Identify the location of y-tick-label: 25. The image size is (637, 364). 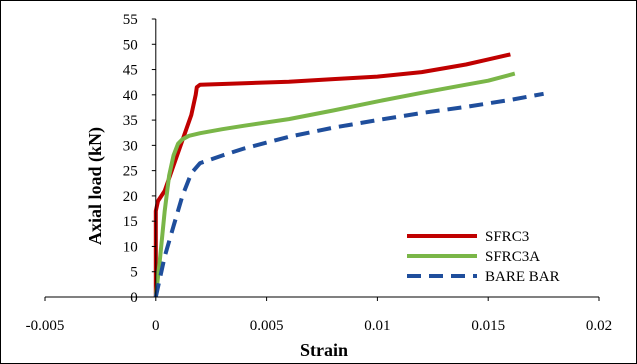
(130, 172).